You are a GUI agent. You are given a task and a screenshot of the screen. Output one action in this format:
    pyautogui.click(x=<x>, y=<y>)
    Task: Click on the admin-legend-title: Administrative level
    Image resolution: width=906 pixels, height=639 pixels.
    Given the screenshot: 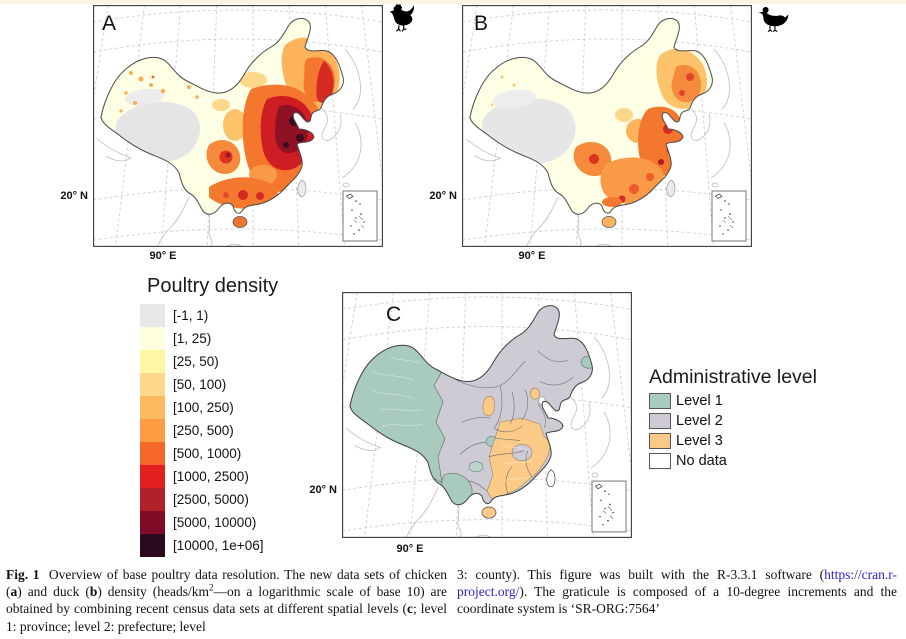 What is the action you would take?
    pyautogui.click(x=733, y=377)
    